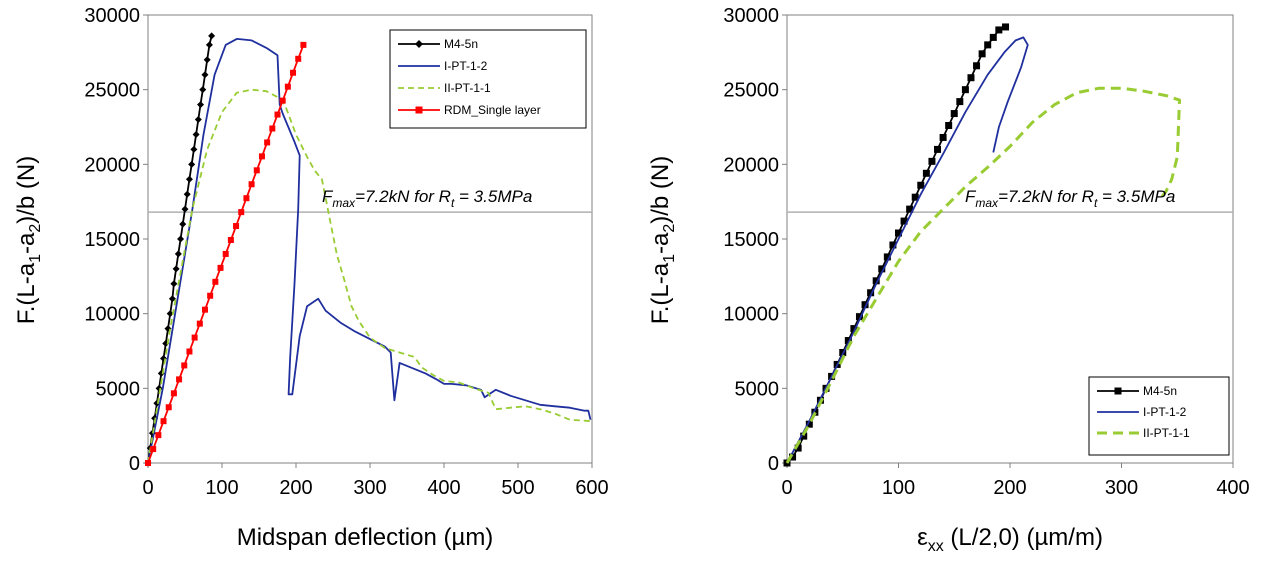 The height and width of the screenshot is (562, 1262). Describe the element at coordinates (1160, 391) in the screenshot. I see `legend-label: M4-5n` at that location.